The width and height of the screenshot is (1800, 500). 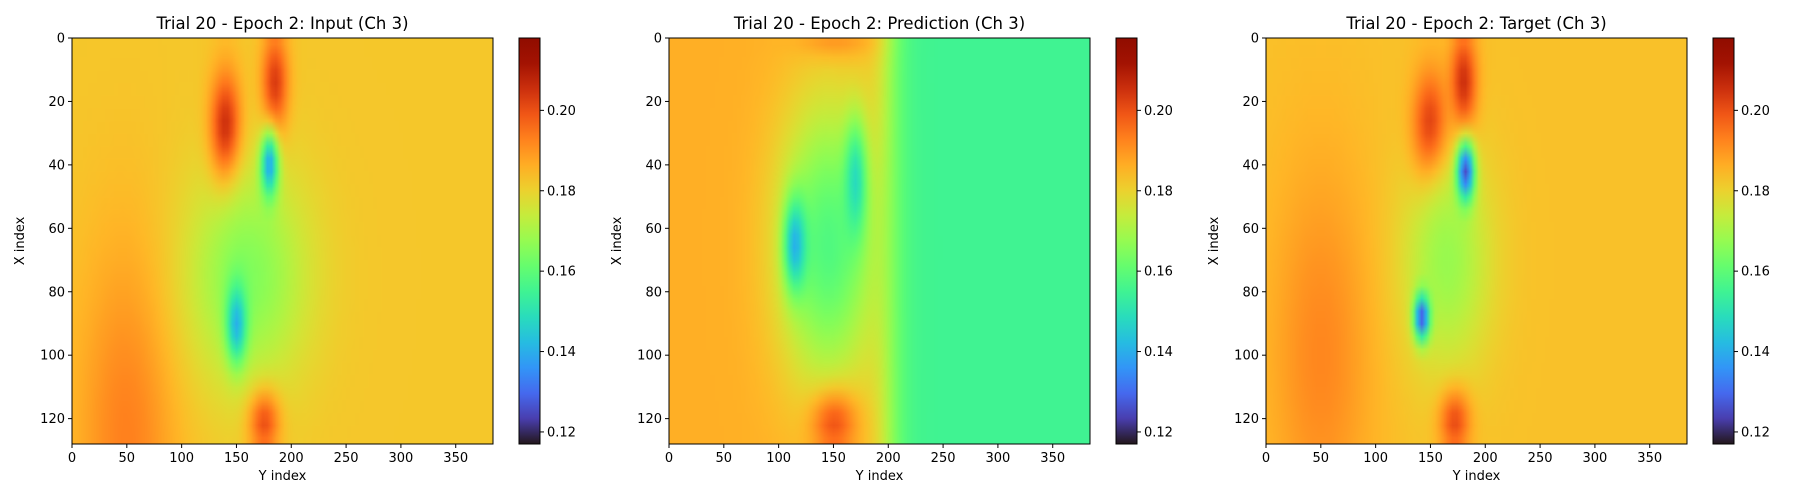 What do you see at coordinates (1475, 23) in the screenshot?
I see `chart-title: Trial 20 - Epoch 2: Target (Ch 3)` at bounding box center [1475, 23].